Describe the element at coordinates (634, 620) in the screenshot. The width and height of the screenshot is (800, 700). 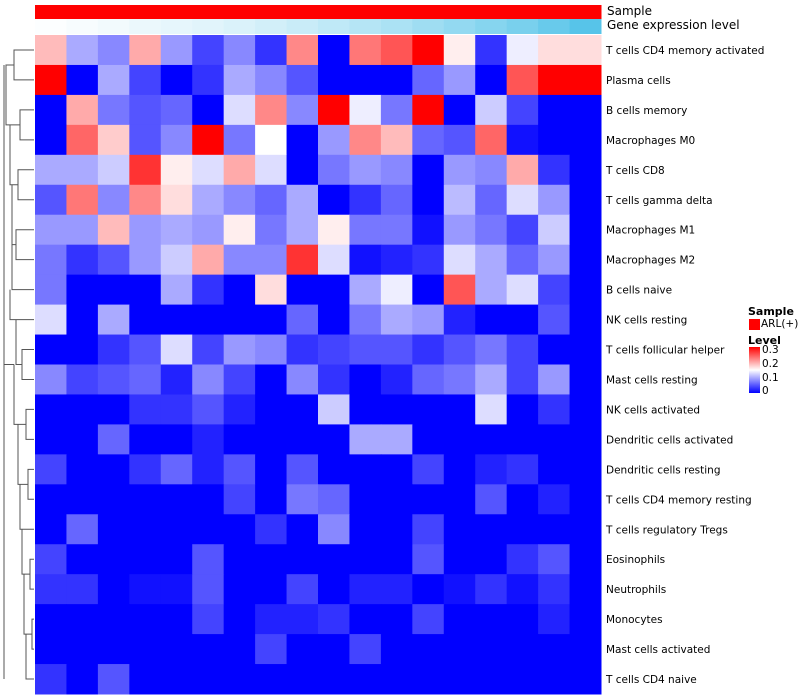
I see `row-label: Monocytes` at that location.